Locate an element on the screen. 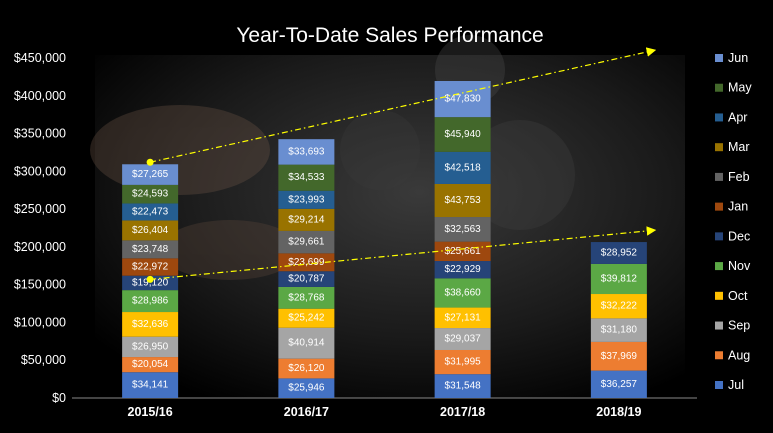  data-label: $22,473 is located at coordinates (150, 211).